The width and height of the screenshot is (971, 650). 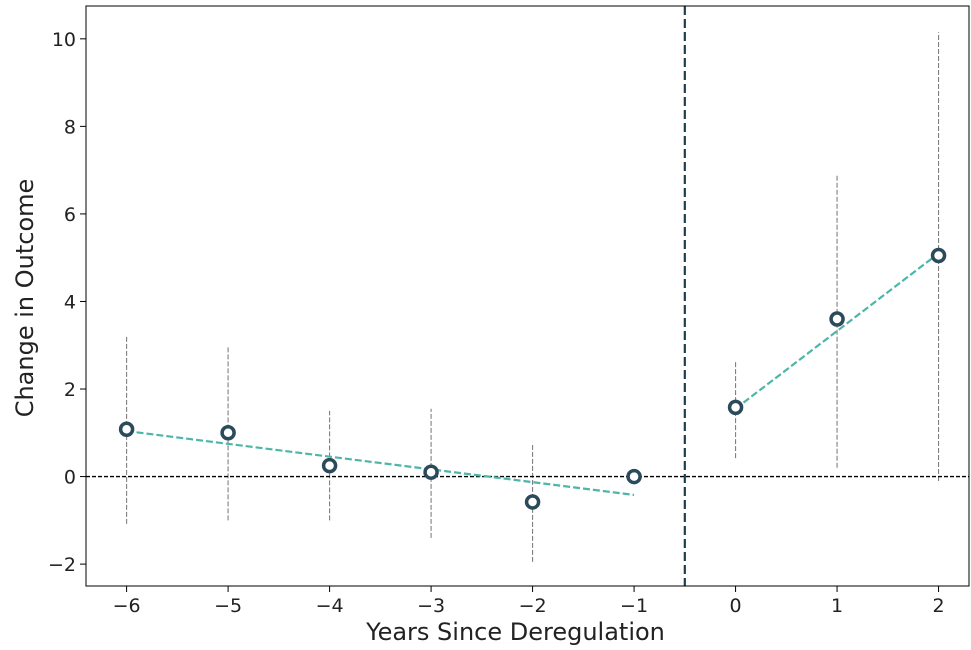 What do you see at coordinates (515, 632) in the screenshot?
I see `x-axis-label: Years Since Deregulation` at bounding box center [515, 632].